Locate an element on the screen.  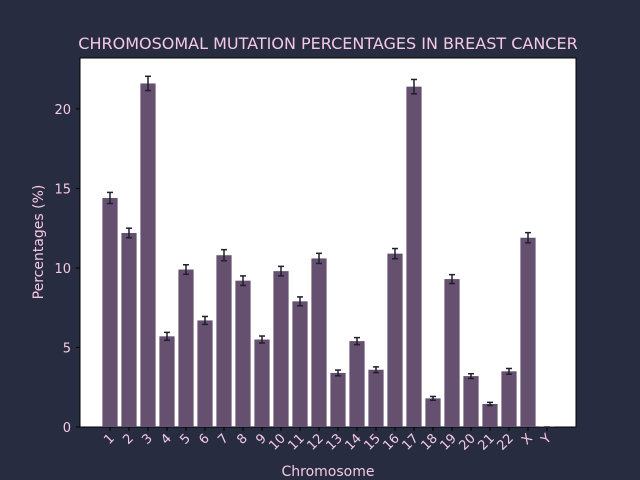
x-tick-label: 22 is located at coordinates (506, 442).